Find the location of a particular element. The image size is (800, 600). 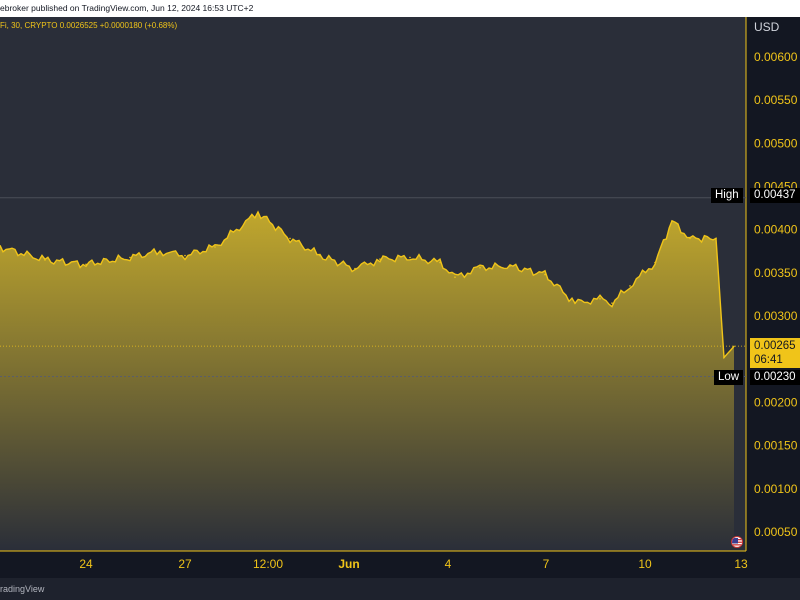

x-tick-label: 12:00 is located at coordinates (268, 564).